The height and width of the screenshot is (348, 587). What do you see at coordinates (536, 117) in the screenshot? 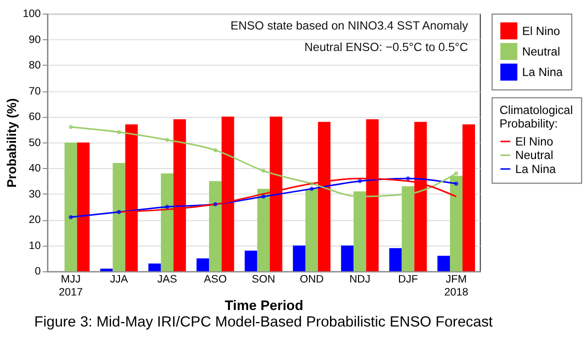
I see `legend-title: Climatological Probability:` at bounding box center [536, 117].